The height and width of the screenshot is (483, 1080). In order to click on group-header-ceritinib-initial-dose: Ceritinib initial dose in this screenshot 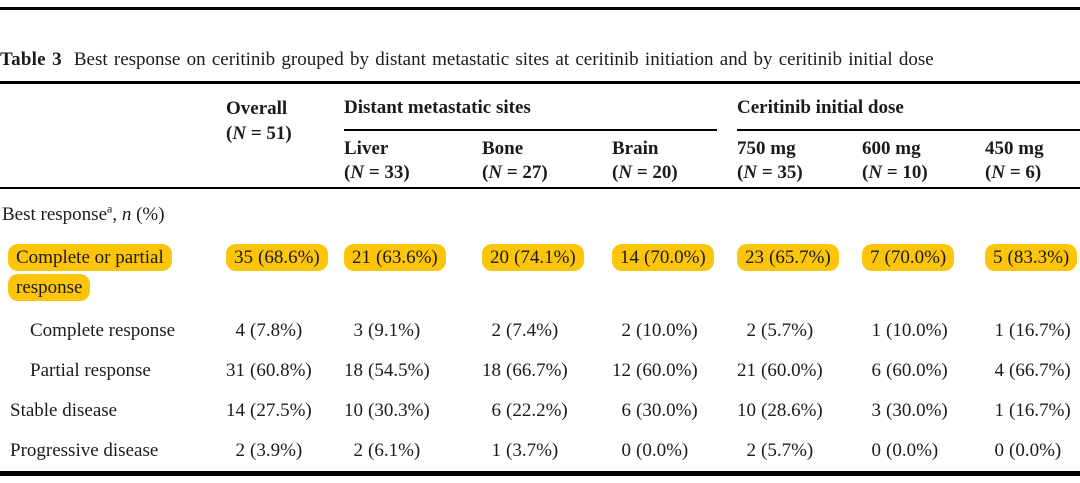, I will do `click(908, 107)`.